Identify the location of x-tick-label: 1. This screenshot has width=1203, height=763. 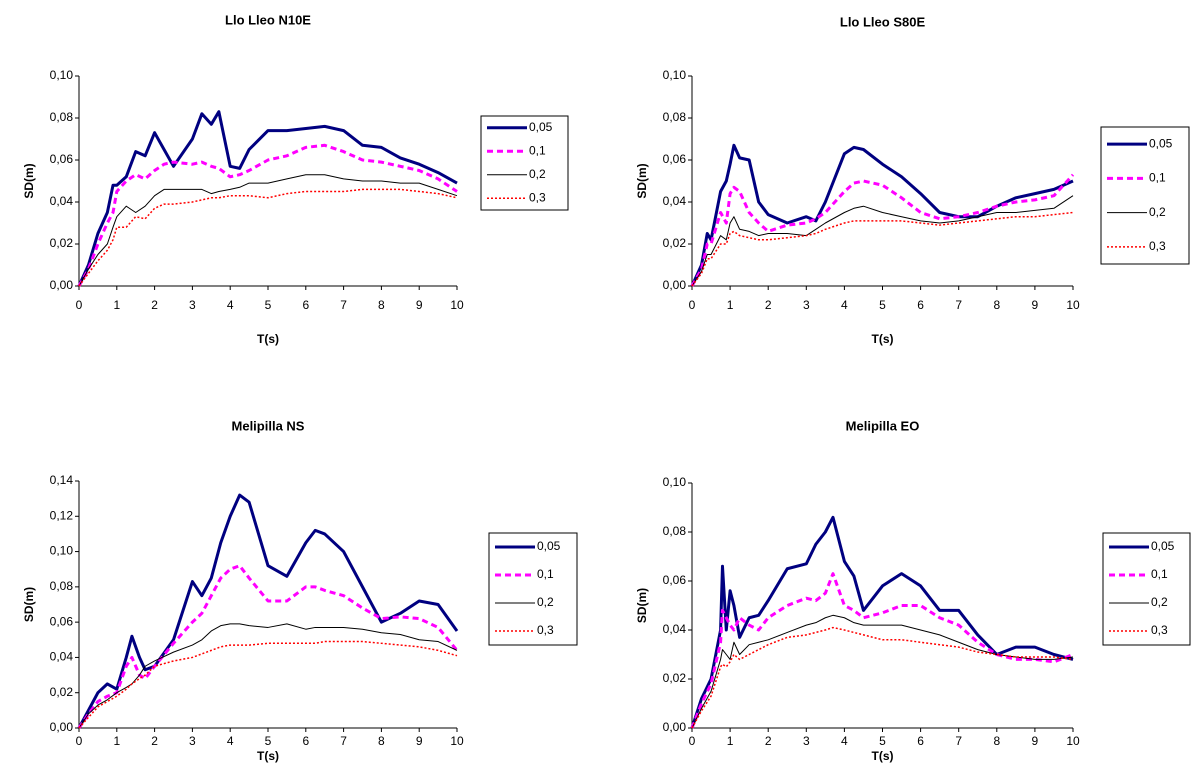
(730, 305).